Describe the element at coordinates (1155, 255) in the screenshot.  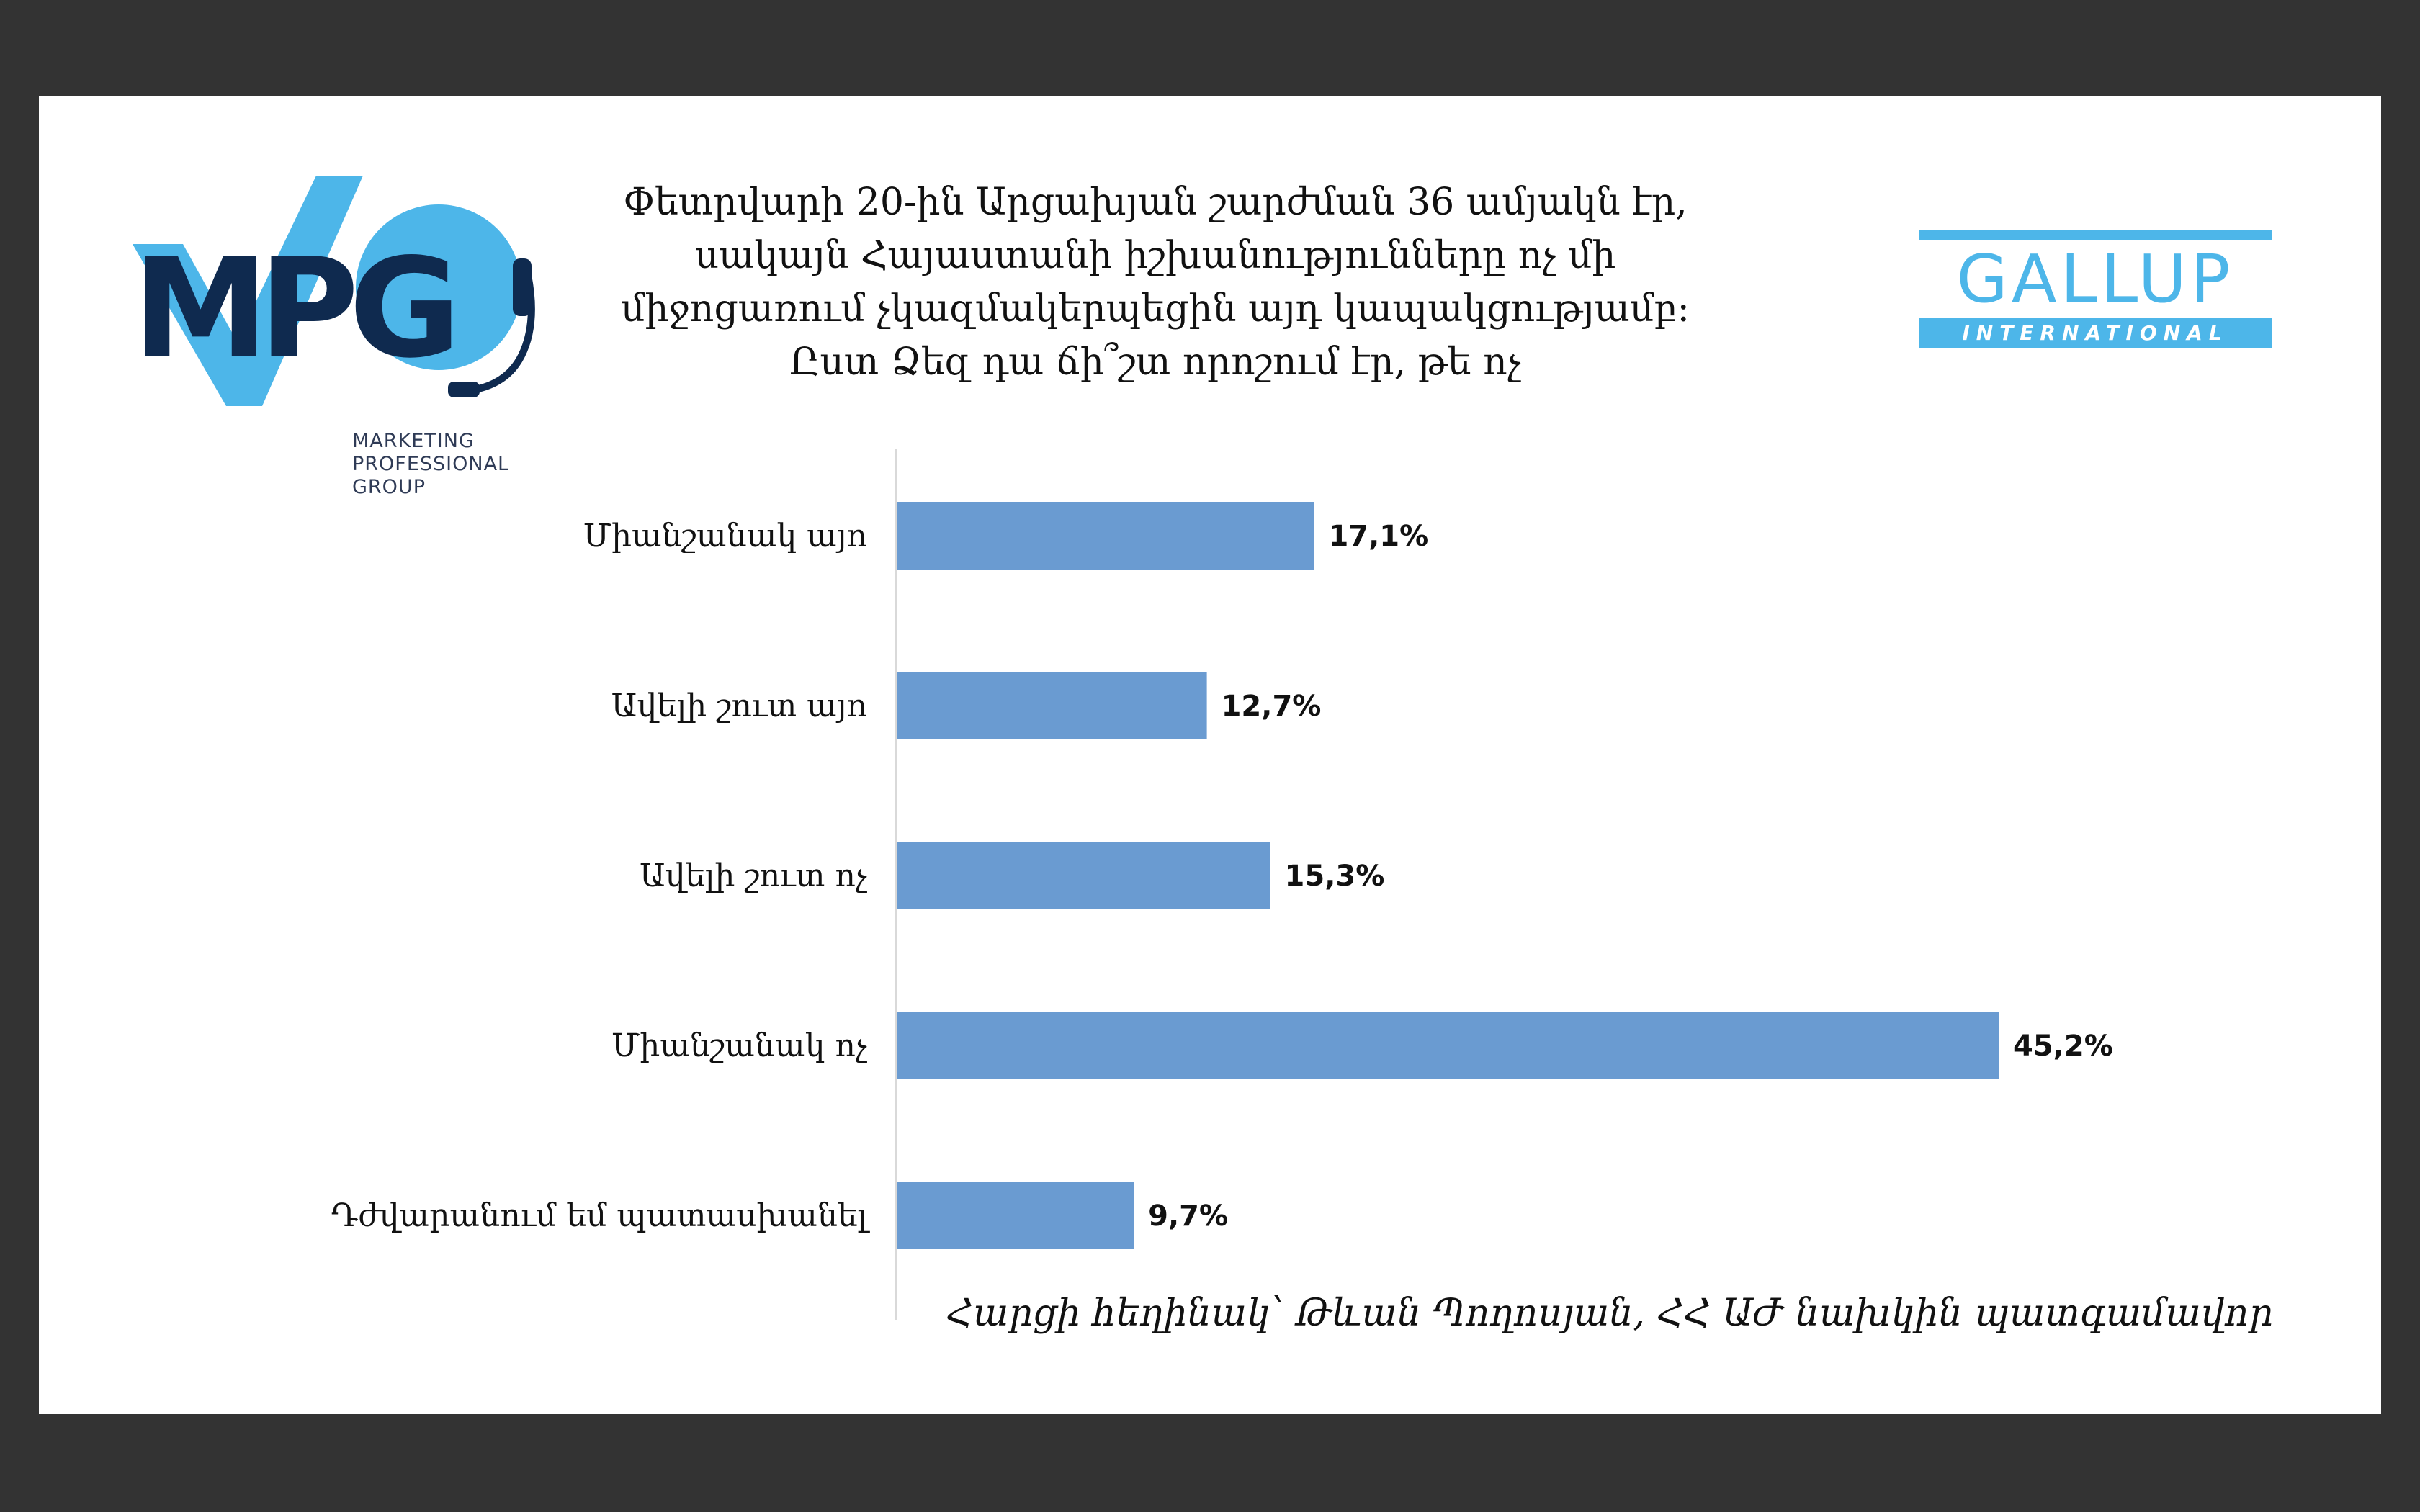
I see `title-line-2: սակայն Հայաստանի իշխանությունները ոչ մի` at that location.